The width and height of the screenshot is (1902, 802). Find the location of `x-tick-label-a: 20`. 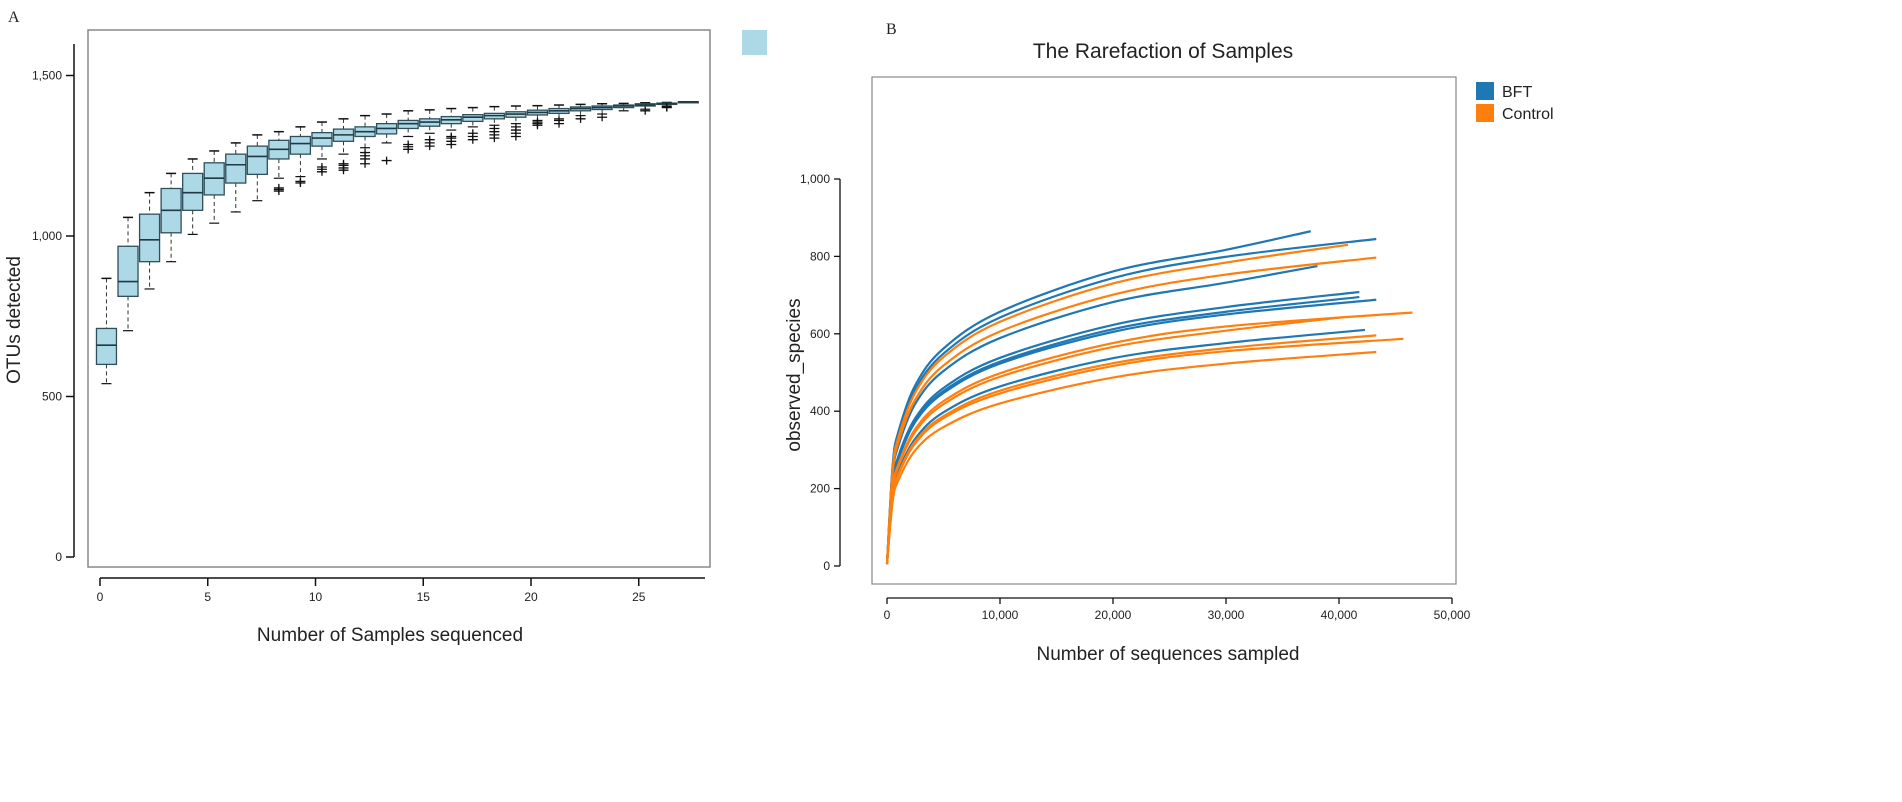

x-tick-label-a: 20 is located at coordinates (531, 597).